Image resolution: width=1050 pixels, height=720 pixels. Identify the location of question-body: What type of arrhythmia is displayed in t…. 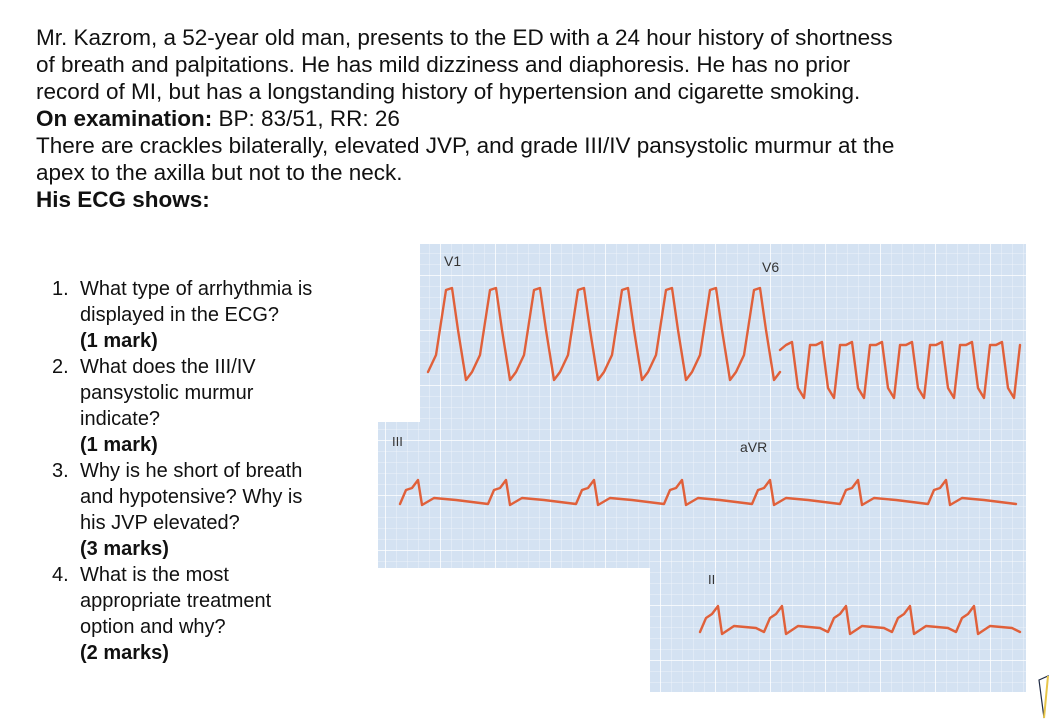
(226, 315).